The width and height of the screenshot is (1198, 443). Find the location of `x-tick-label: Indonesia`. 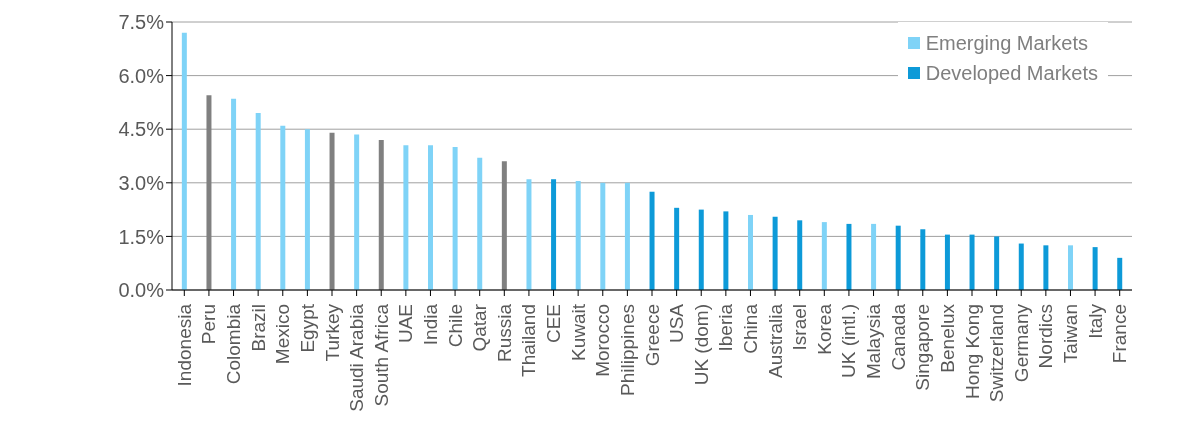

x-tick-label: Indonesia is located at coordinates (184, 345).